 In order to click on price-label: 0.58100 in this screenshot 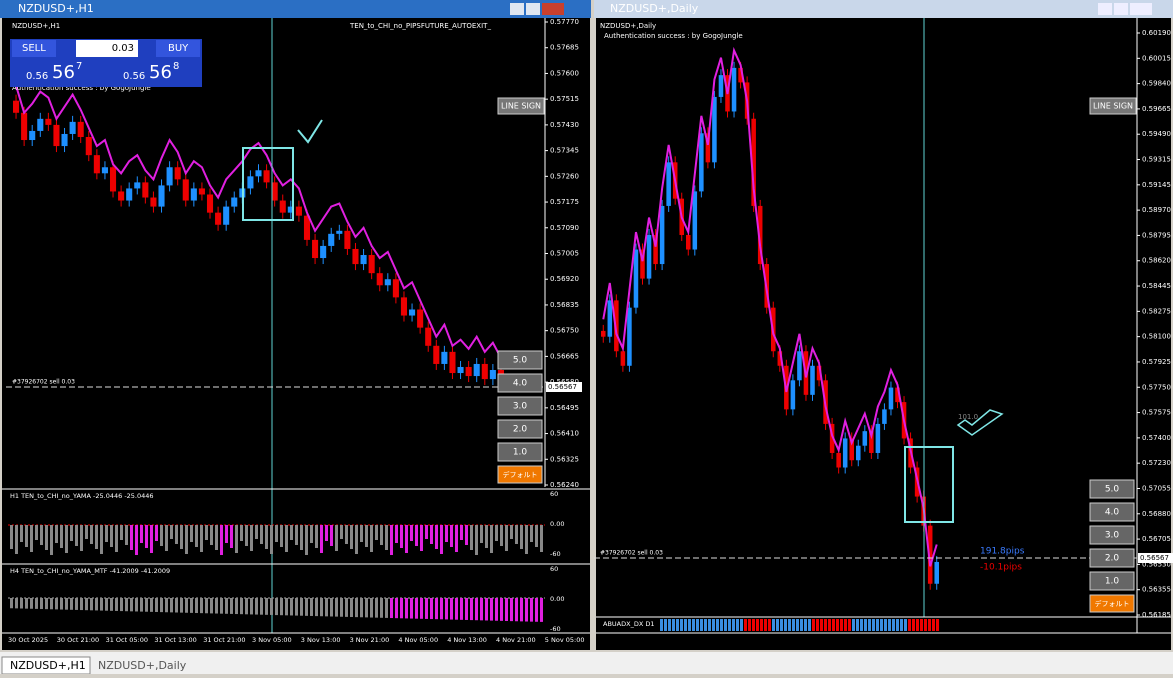, I will do `click(1156, 337)`.